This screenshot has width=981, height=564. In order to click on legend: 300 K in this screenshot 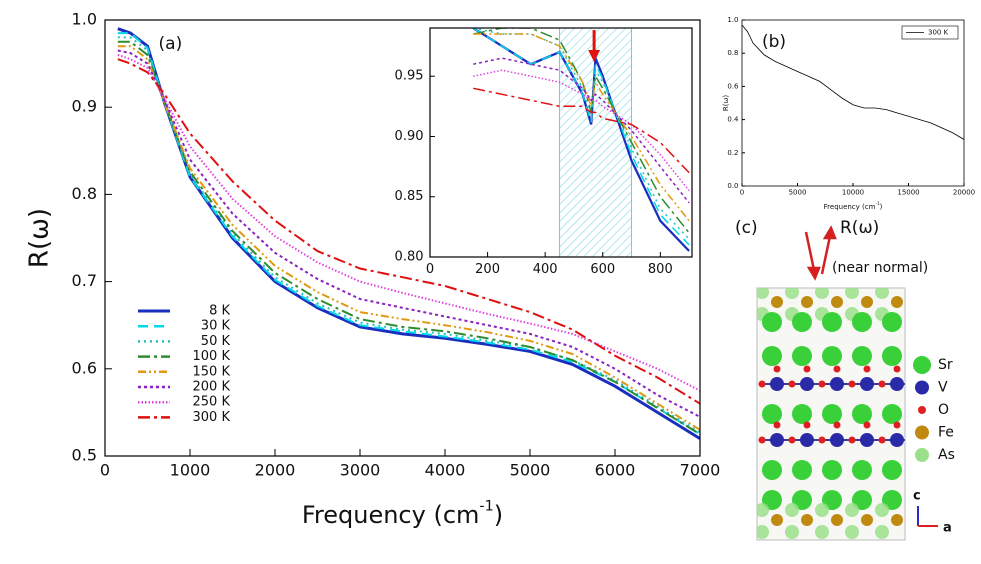, I will do `click(930, 32)`.